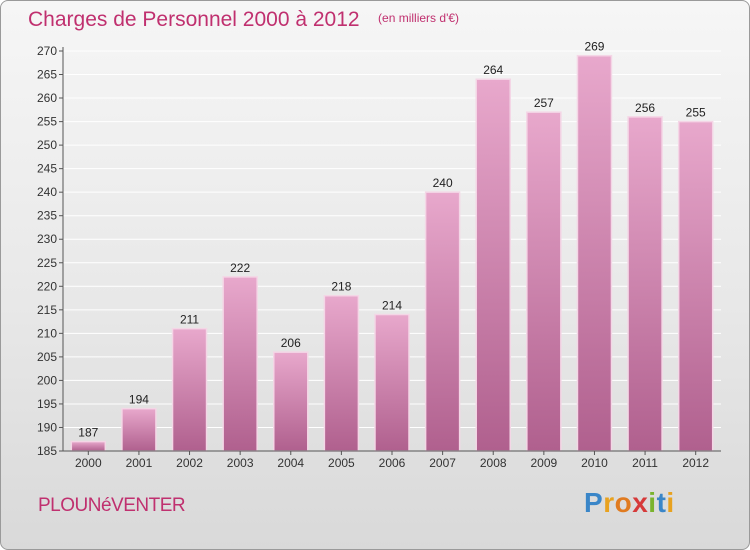 This screenshot has height=550, width=750. Describe the element at coordinates (543, 463) in the screenshot. I see `x-tick-label: 2009` at that location.